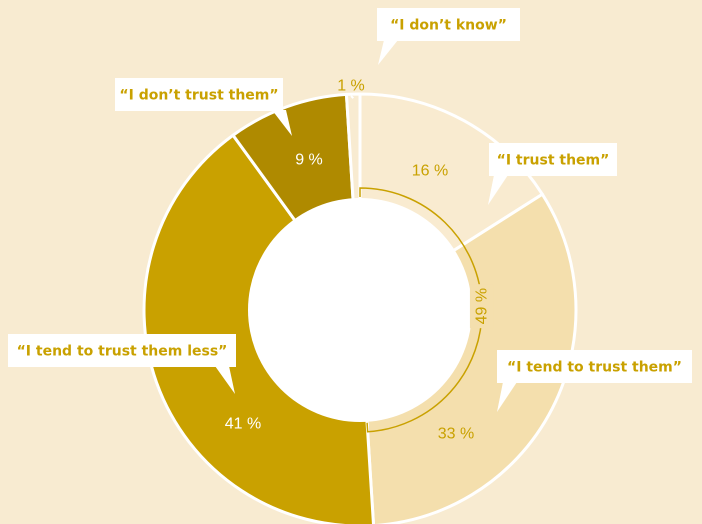 This screenshot has width=702, height=524. I want to click on callout-i-tend-to-trust-them: “I tend to trust them”, so click(594, 381).